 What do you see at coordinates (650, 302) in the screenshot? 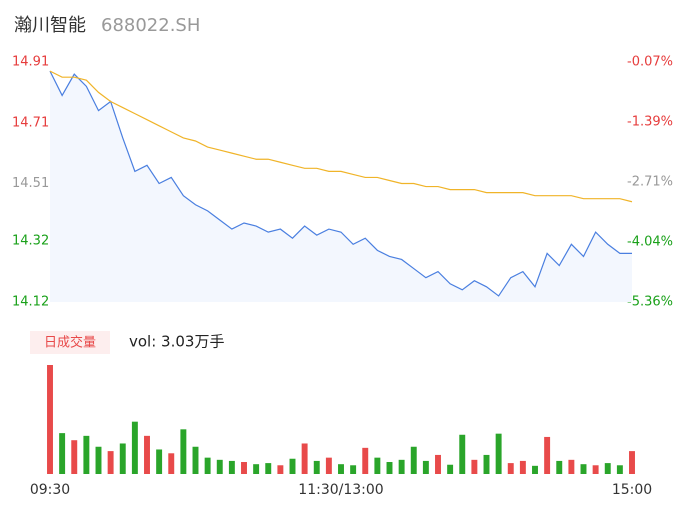
I see `y2-tick-label: -5.36%` at bounding box center [650, 302].